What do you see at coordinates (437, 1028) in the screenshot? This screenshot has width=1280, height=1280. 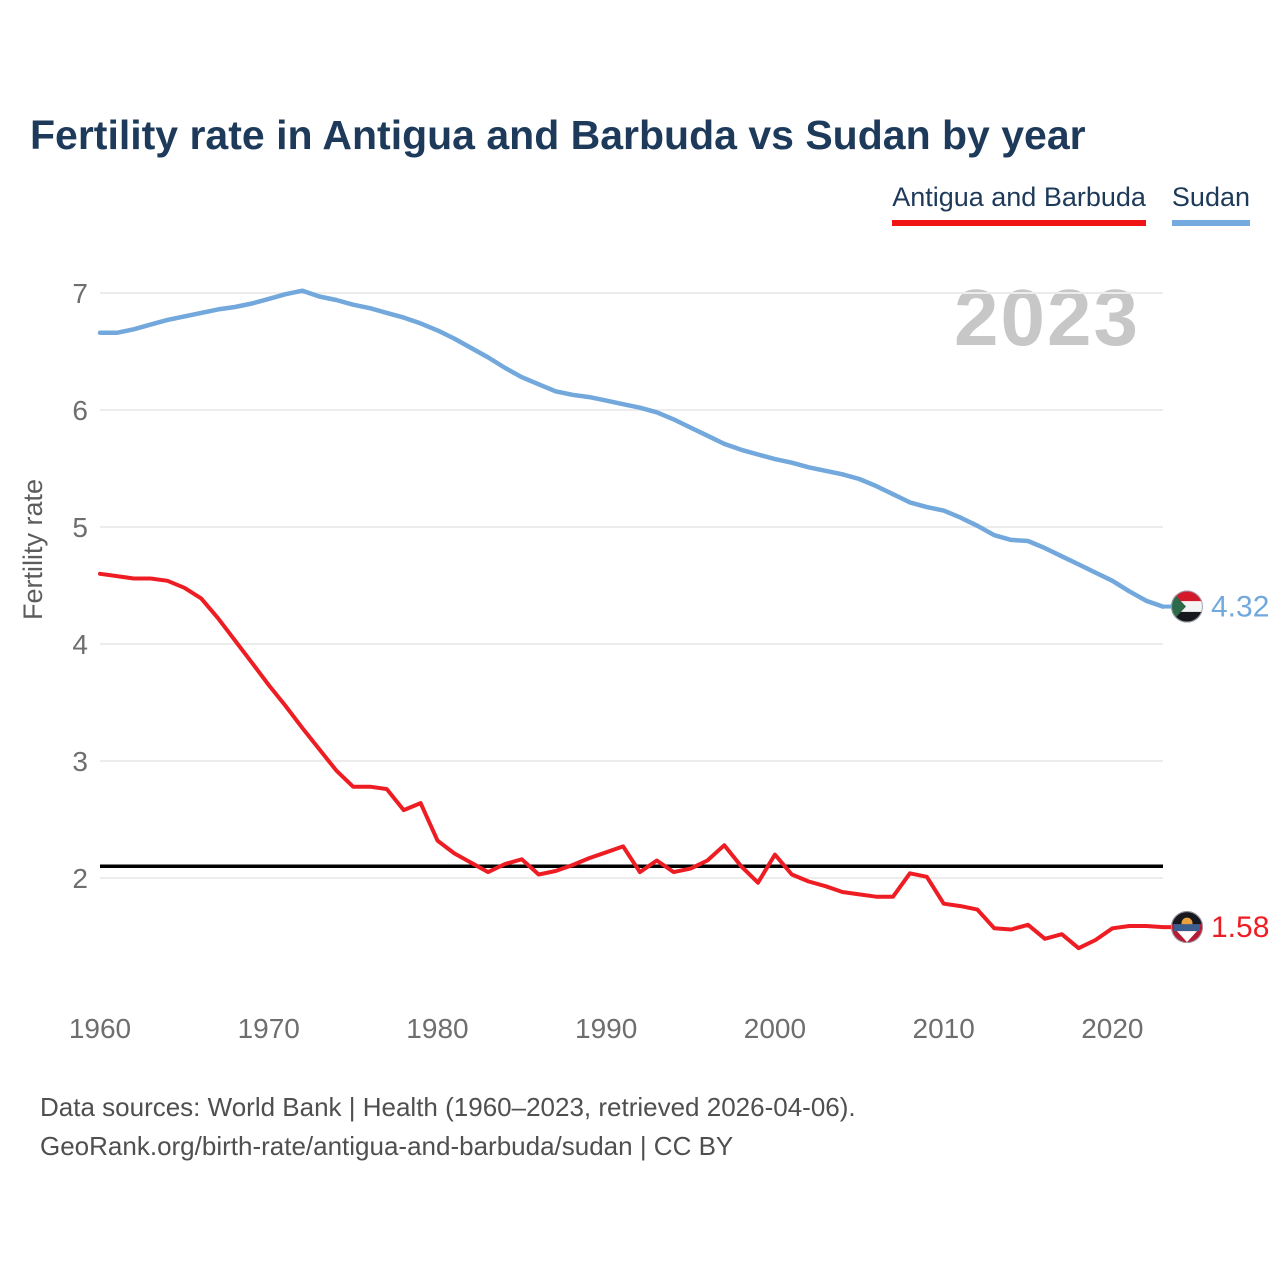 I see `x-tick-1980: 1980` at bounding box center [437, 1028].